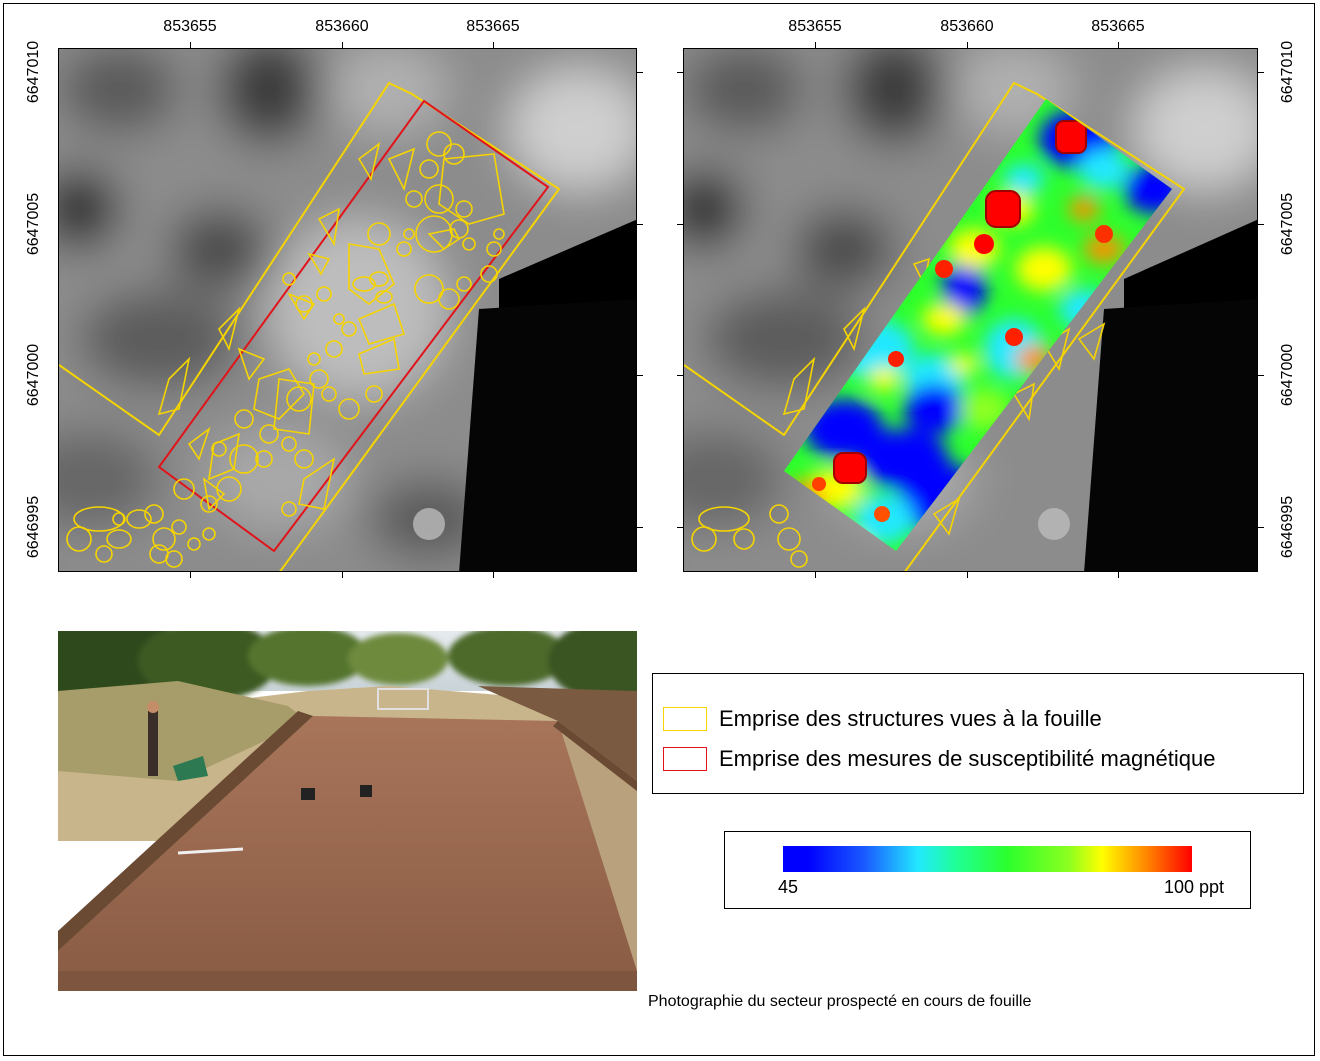 The height and width of the screenshot is (1061, 1320). Describe the element at coordinates (685, 719) in the screenshot. I see `legend-swatch-structures` at that location.